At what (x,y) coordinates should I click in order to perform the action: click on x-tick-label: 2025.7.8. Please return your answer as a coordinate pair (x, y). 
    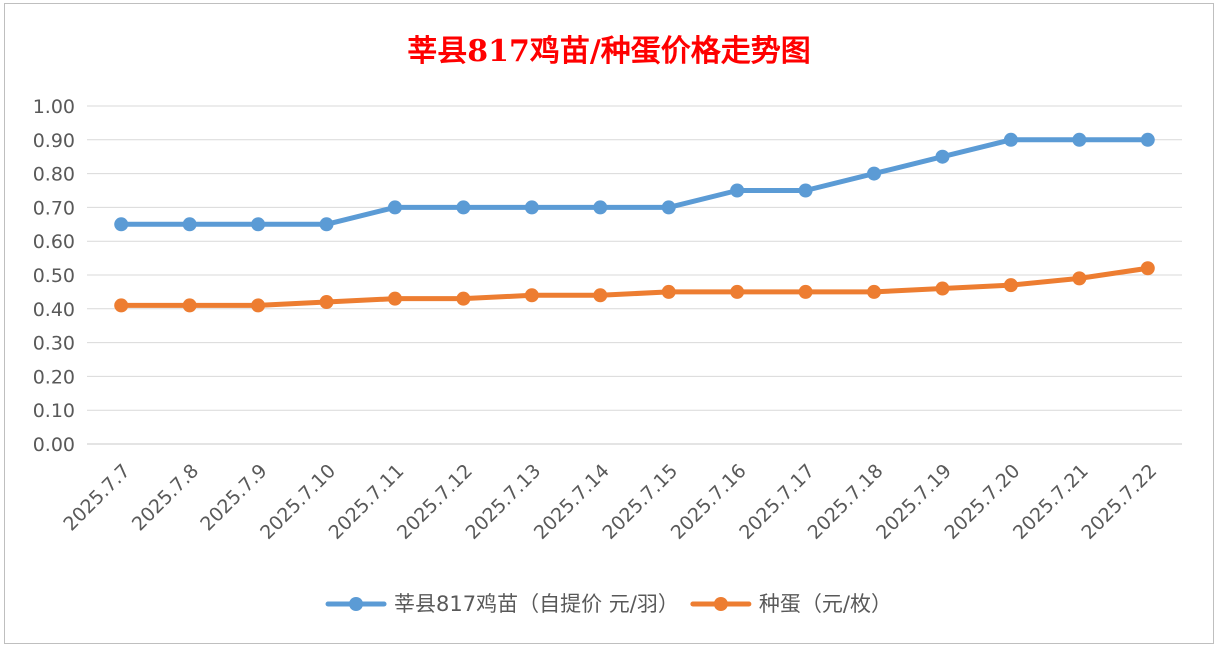
    Looking at the image, I should click on (165, 497).